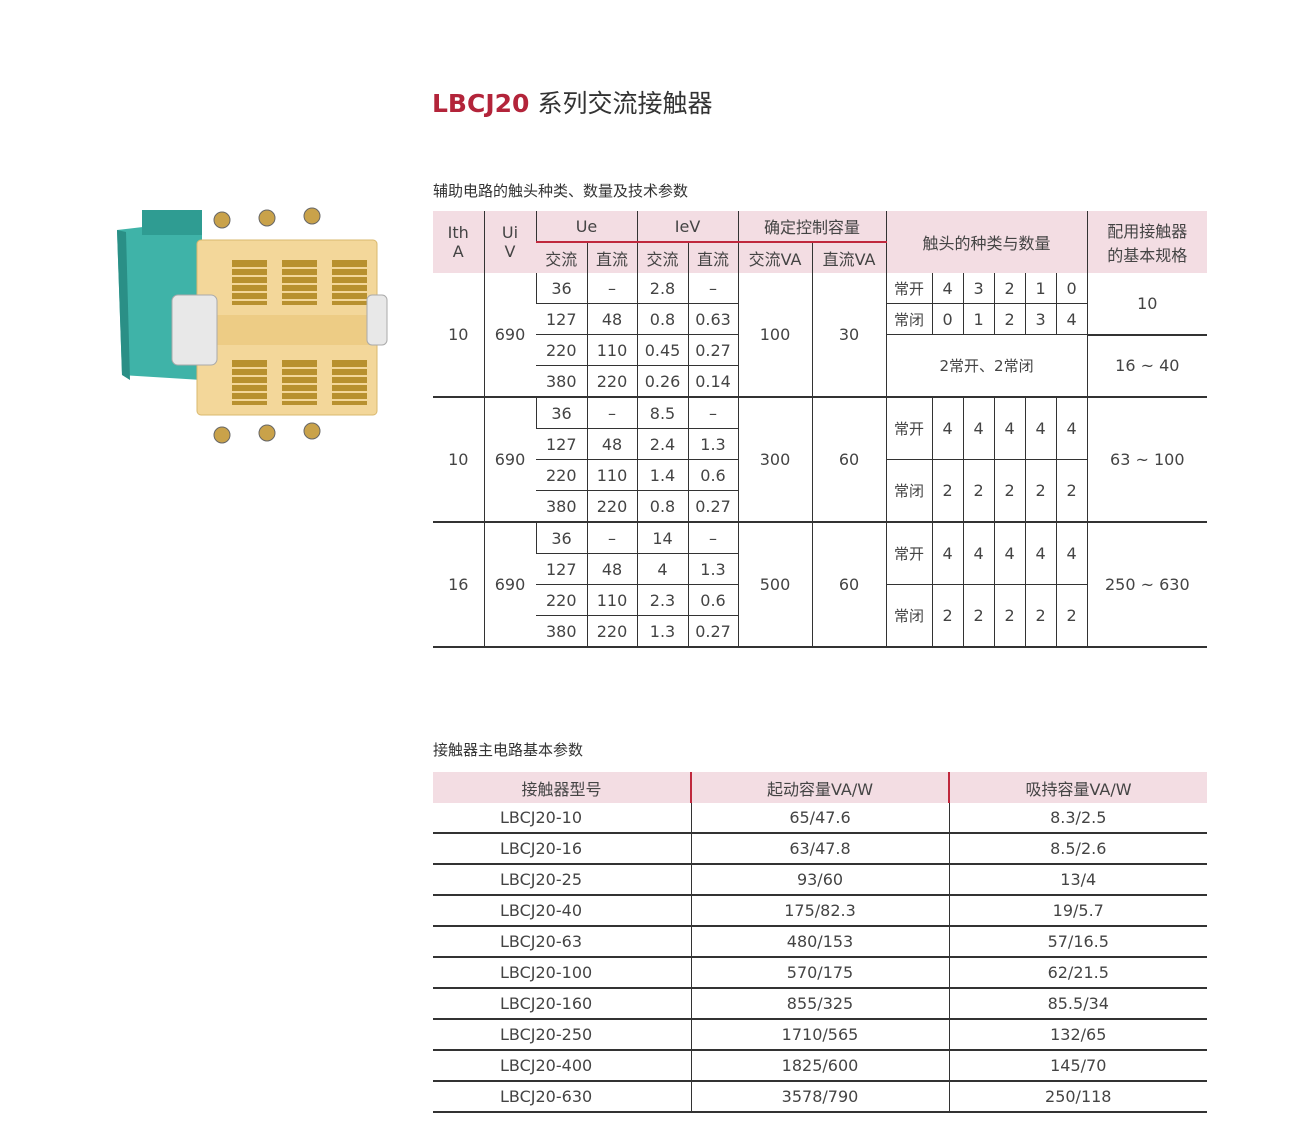 This screenshot has width=1300, height=1141. Describe the element at coordinates (819, 787) in the screenshot. I see `starting-capacity-header: 起动容量VA/W` at that location.